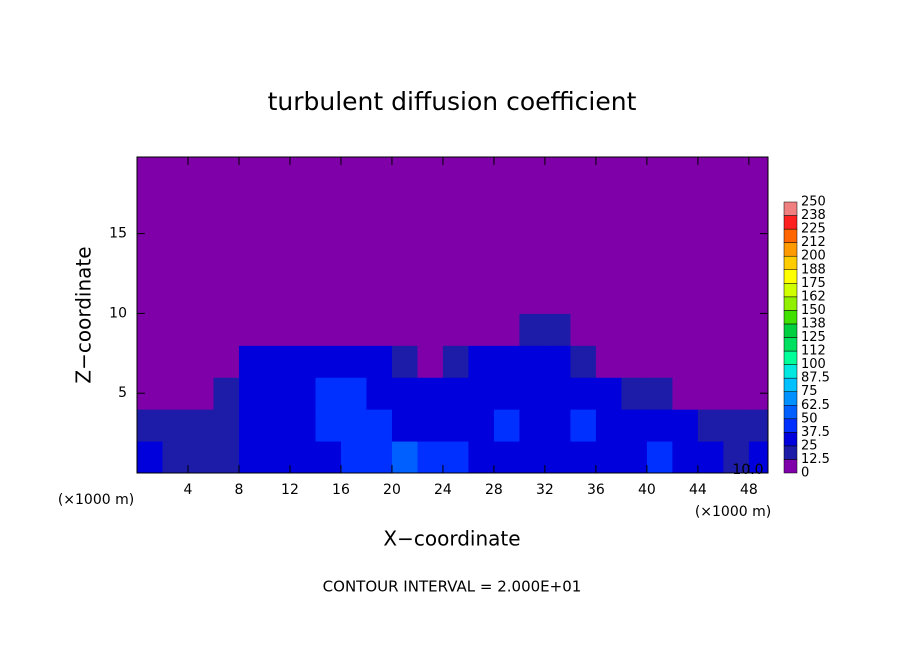 The height and width of the screenshot is (654, 904). Describe the element at coordinates (813, 323) in the screenshot. I see `colorbar-label: 138` at that location.